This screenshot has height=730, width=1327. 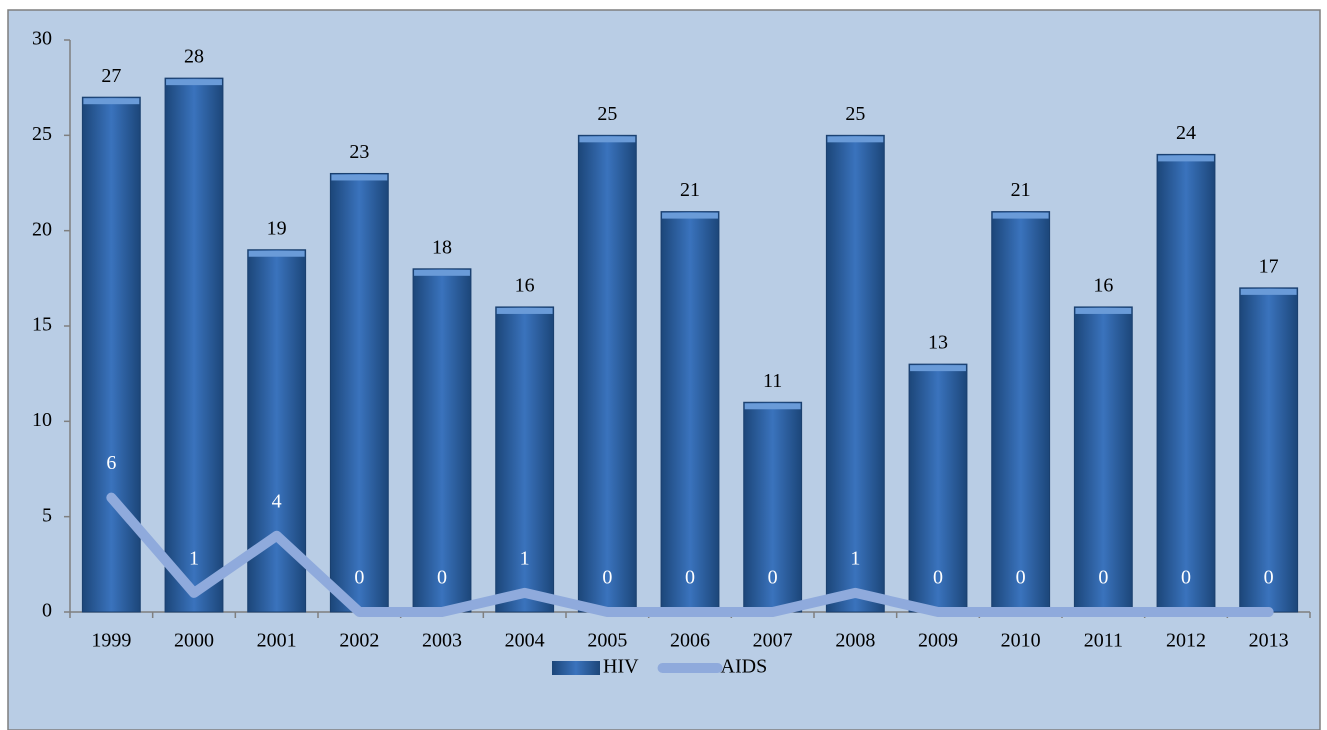 What do you see at coordinates (47, 611) in the screenshot?
I see `y-tick-label: 0` at bounding box center [47, 611].